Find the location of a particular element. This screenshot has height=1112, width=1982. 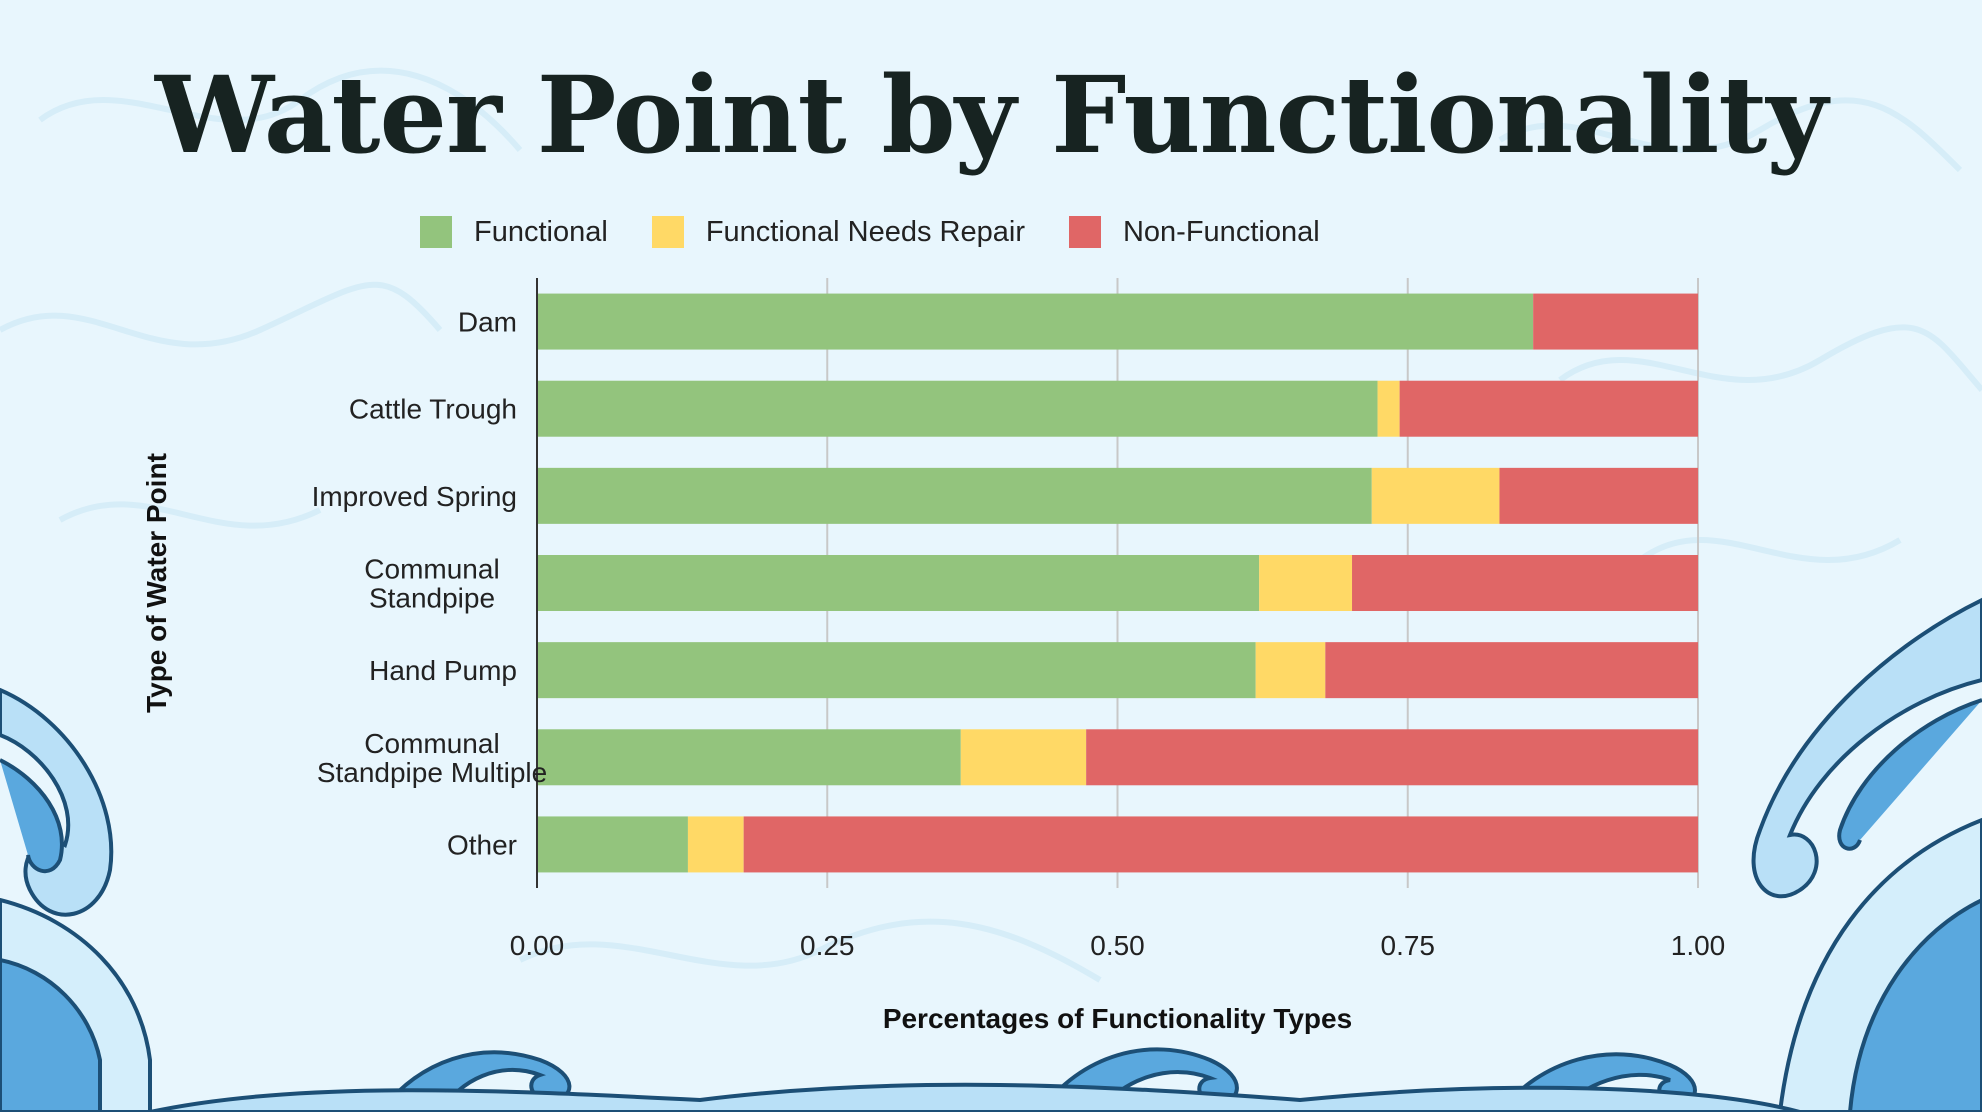

x-axis-title: Percentages of Functionality Types is located at coordinates (1117, 1018).